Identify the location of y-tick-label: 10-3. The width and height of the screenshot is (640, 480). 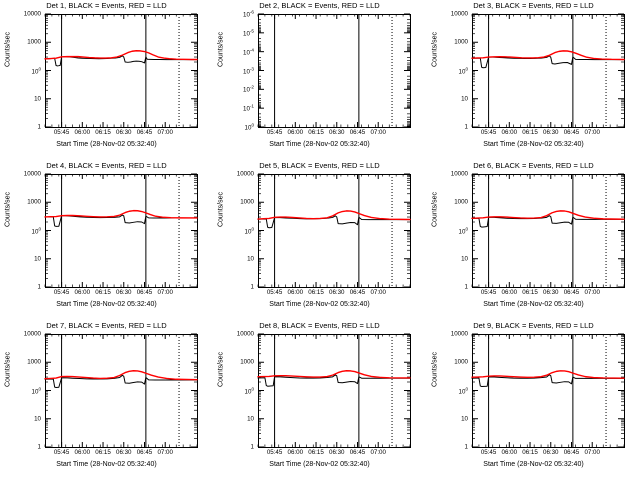
(248, 70).